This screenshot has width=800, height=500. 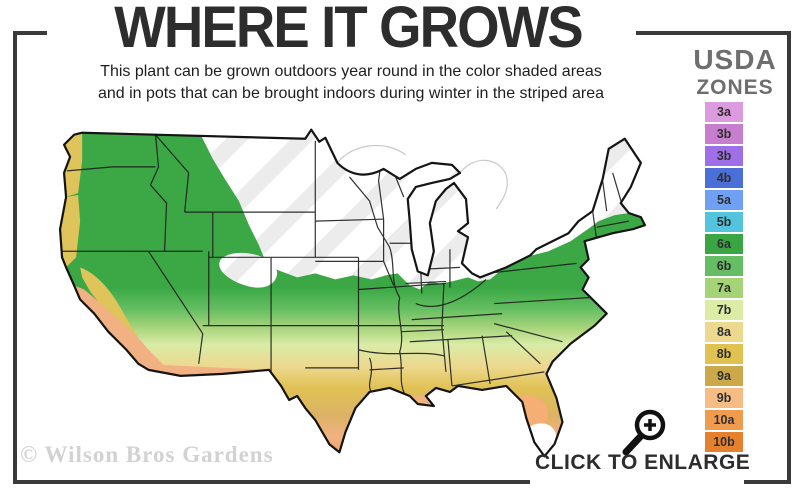 What do you see at coordinates (147, 454) in the screenshot?
I see `watermark: © Wilson Bros Gardens` at bounding box center [147, 454].